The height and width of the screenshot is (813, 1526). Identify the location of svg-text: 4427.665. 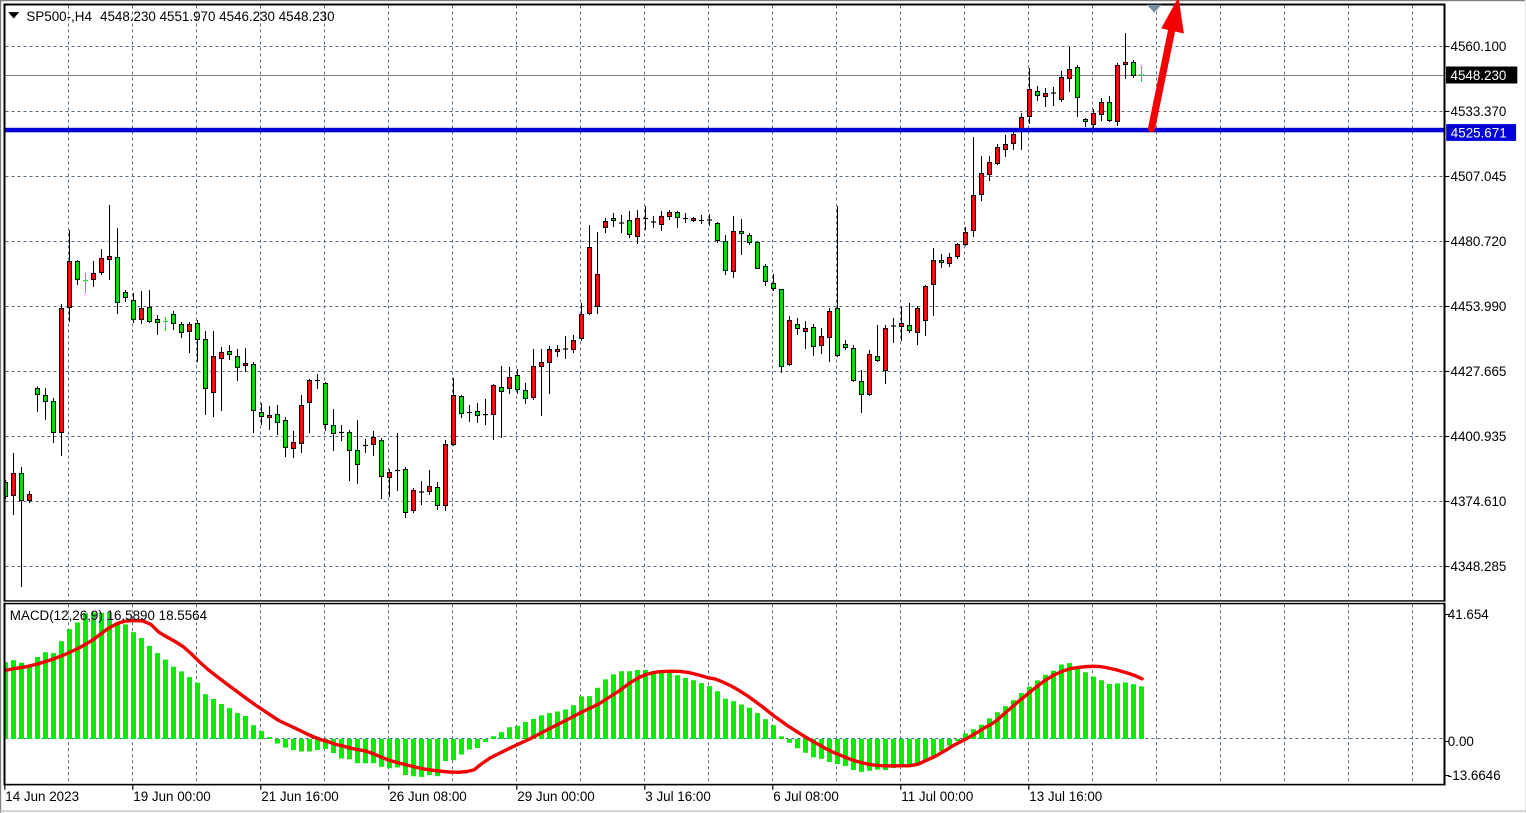
(1479, 371).